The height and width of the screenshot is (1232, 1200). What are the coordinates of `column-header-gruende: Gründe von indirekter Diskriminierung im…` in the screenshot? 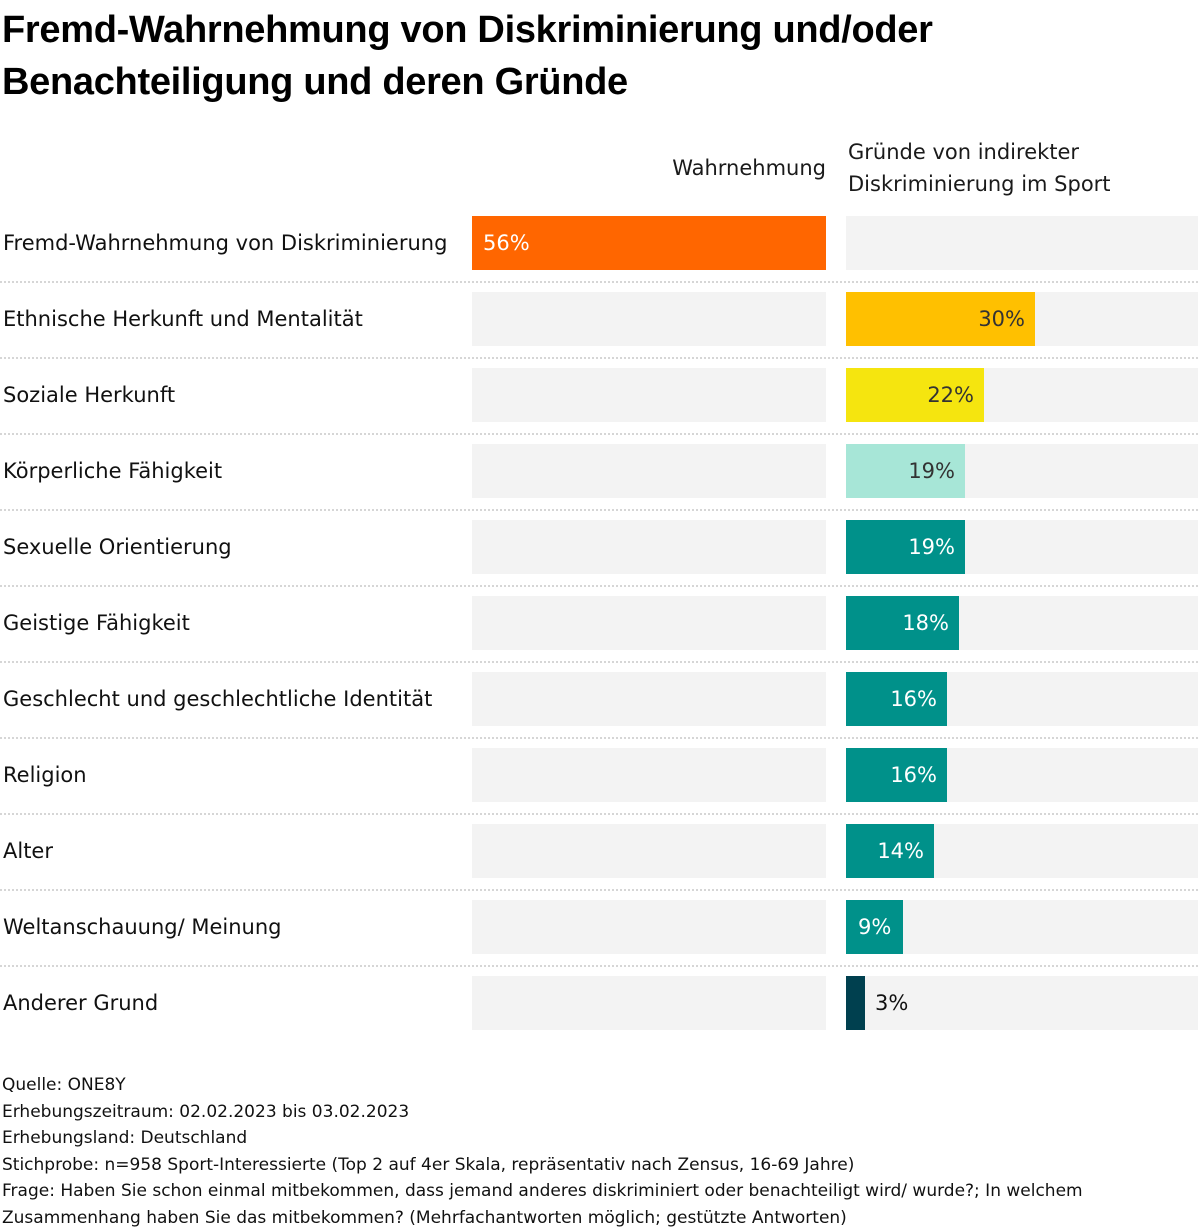 It's located at (979, 168).